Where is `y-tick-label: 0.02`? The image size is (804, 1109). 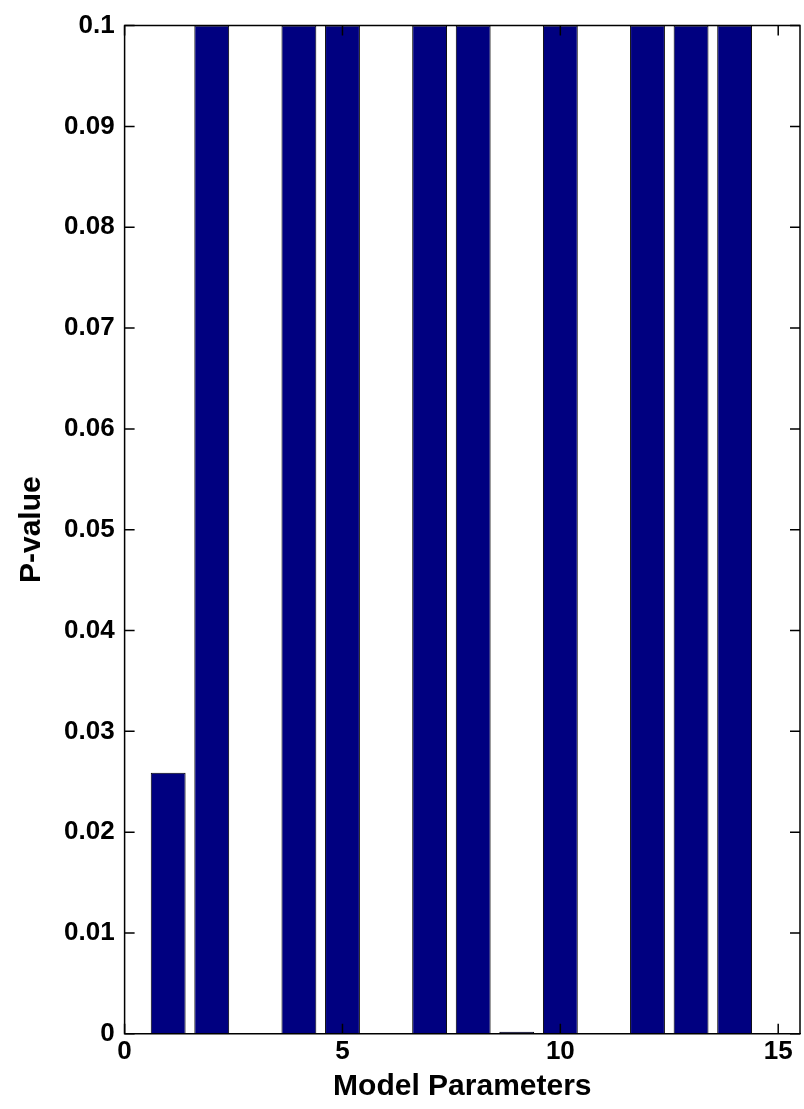 y-tick-label: 0.02 is located at coordinates (89, 830).